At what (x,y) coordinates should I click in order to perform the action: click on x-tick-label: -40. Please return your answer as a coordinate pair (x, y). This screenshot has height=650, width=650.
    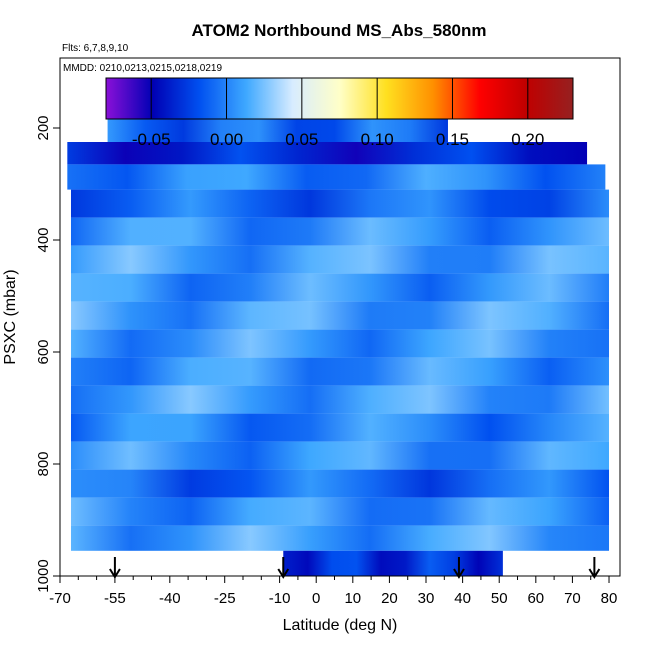
    Looking at the image, I should click on (170, 598).